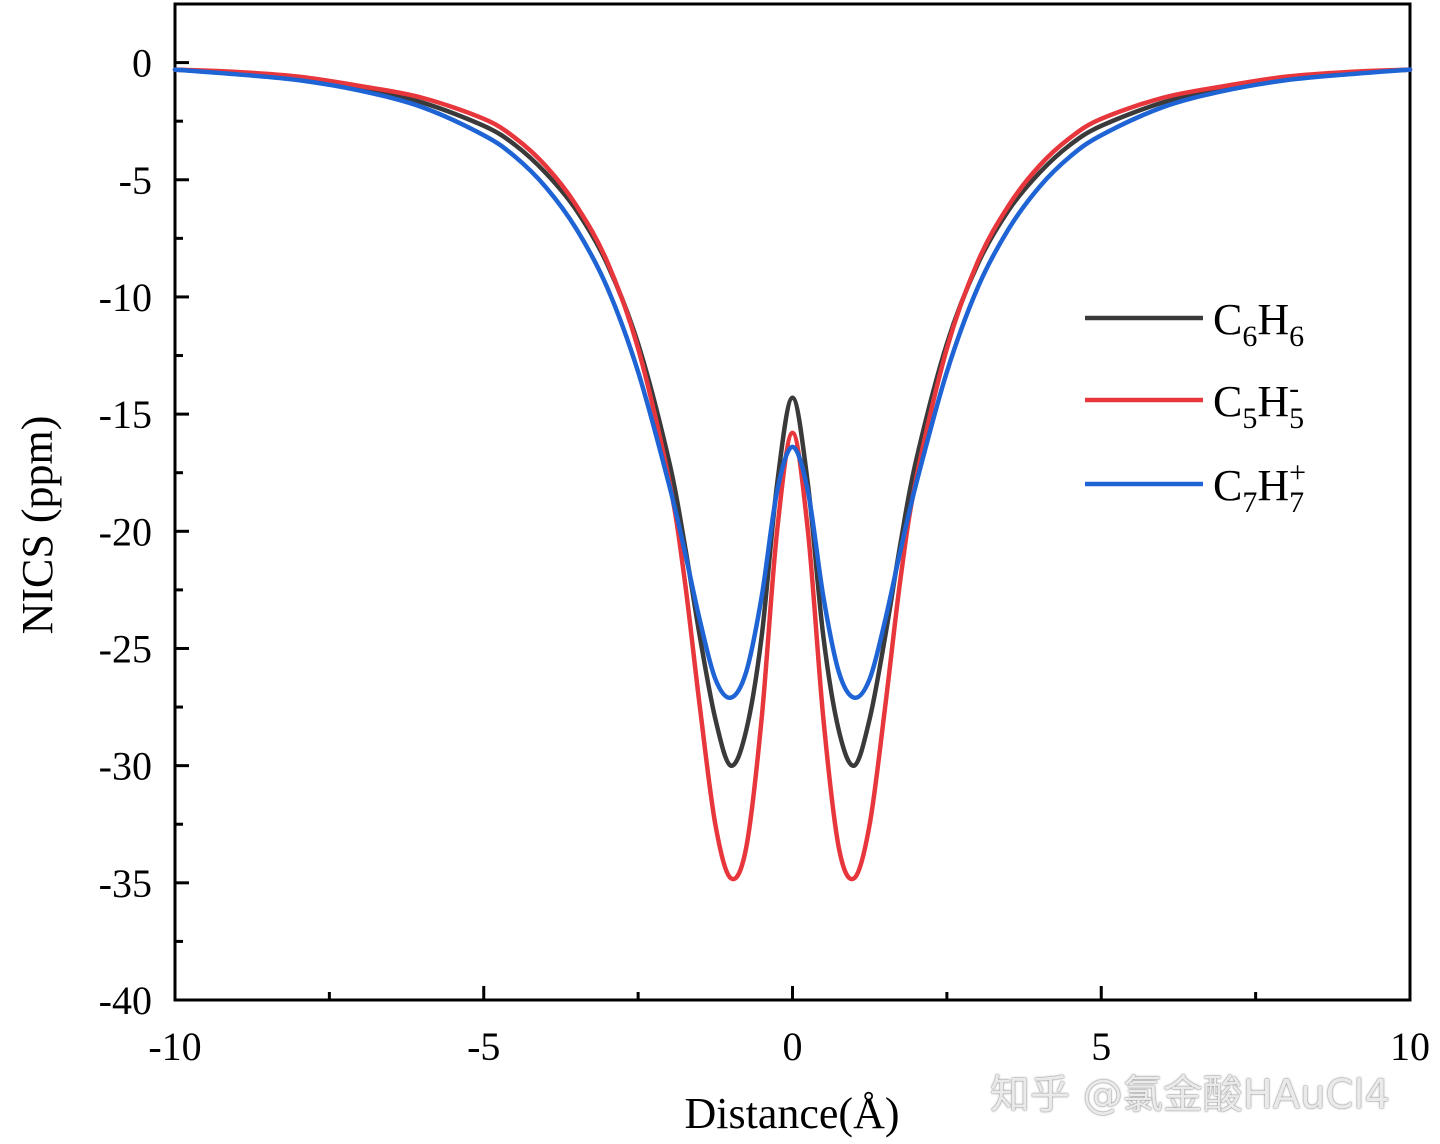 The height and width of the screenshot is (1144, 1440). What do you see at coordinates (125, 648) in the screenshot?
I see `y-tick-label: -25` at bounding box center [125, 648].